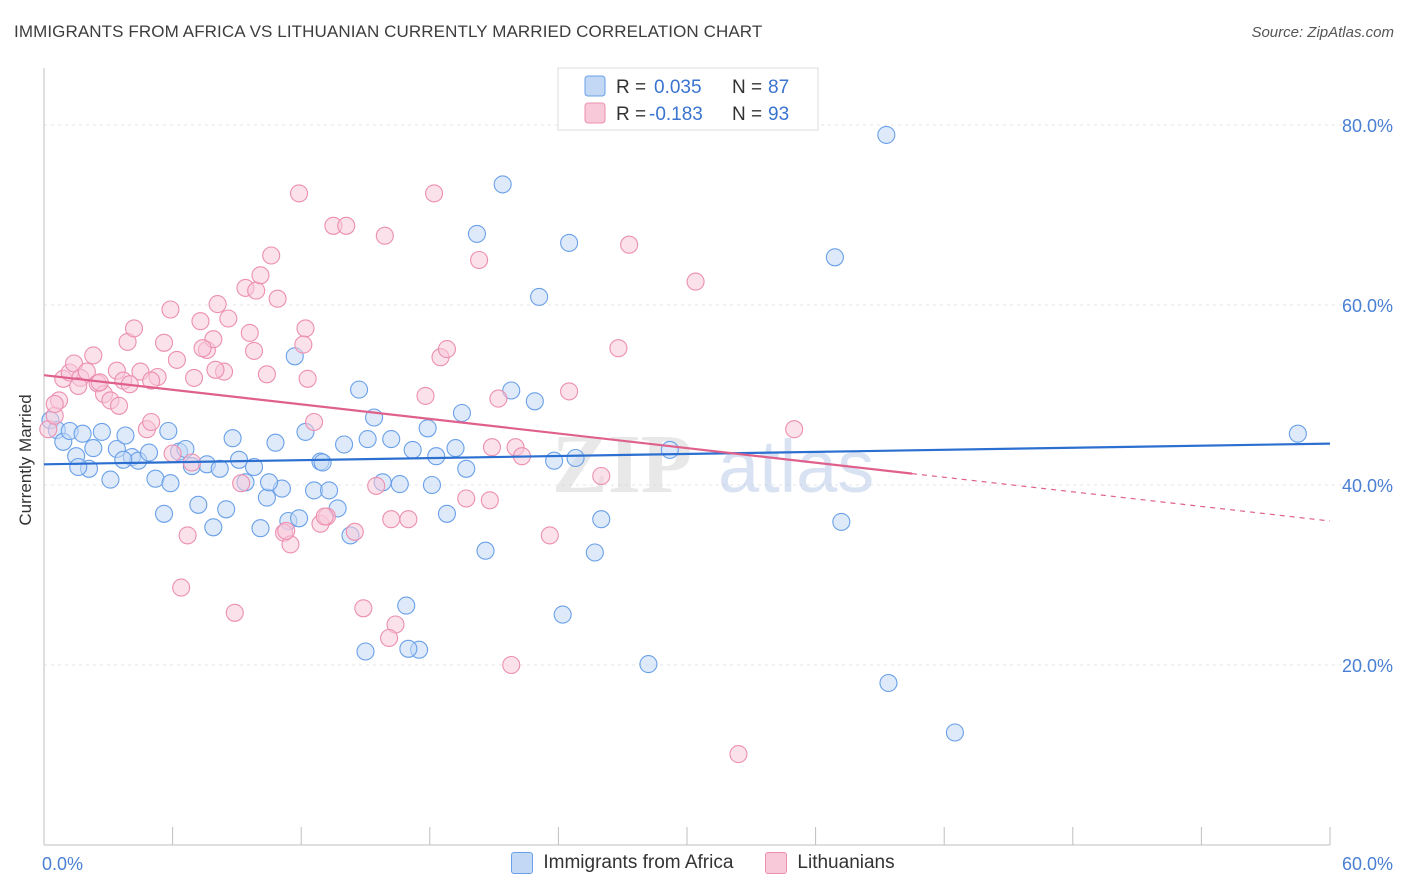  What do you see at coordinates (678, 87) in the screenshot?
I see `legend-r-value-africa: 0.035` at bounding box center [678, 87].